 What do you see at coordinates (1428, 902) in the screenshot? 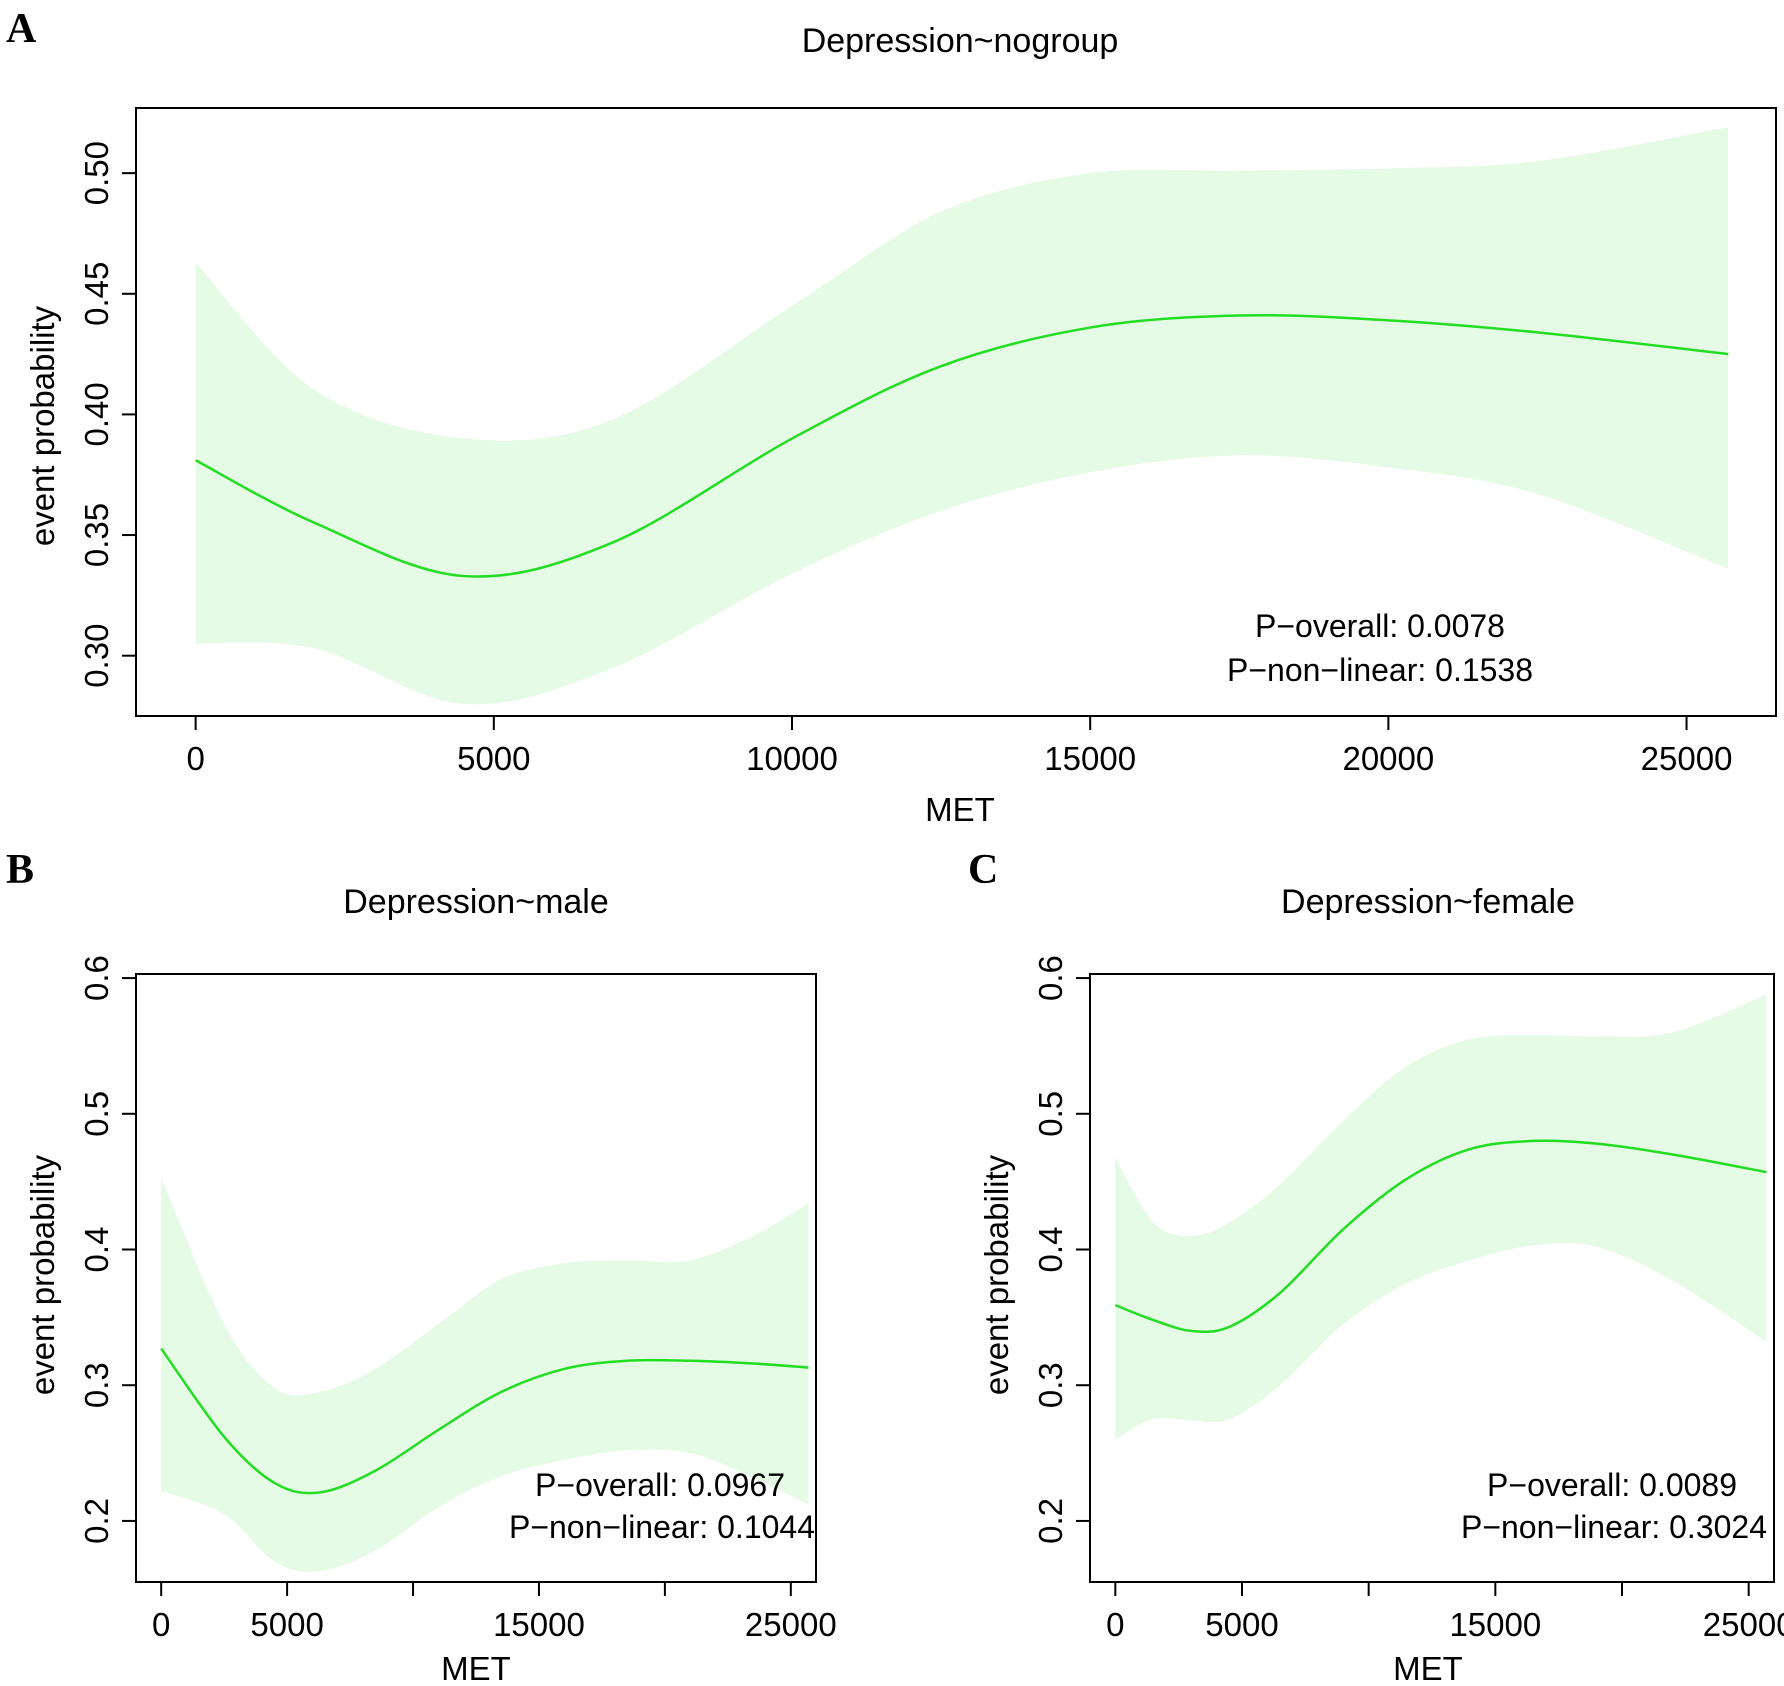
I see `plot-title: Depression~female` at bounding box center [1428, 902].